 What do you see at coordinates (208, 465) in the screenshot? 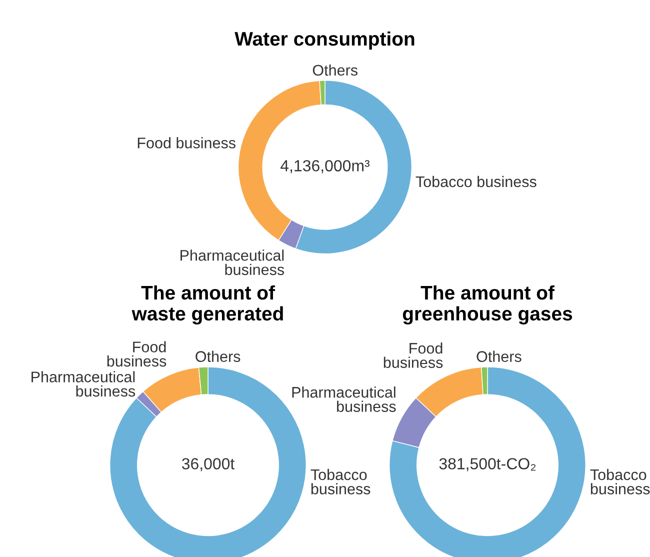
I see `text: 36,000t` at bounding box center [208, 465].